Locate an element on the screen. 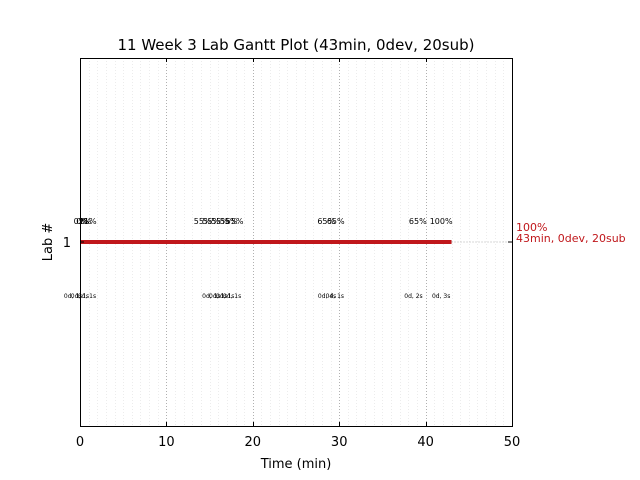 The image size is (640, 480). x-tick-label: 40 is located at coordinates (425, 442).